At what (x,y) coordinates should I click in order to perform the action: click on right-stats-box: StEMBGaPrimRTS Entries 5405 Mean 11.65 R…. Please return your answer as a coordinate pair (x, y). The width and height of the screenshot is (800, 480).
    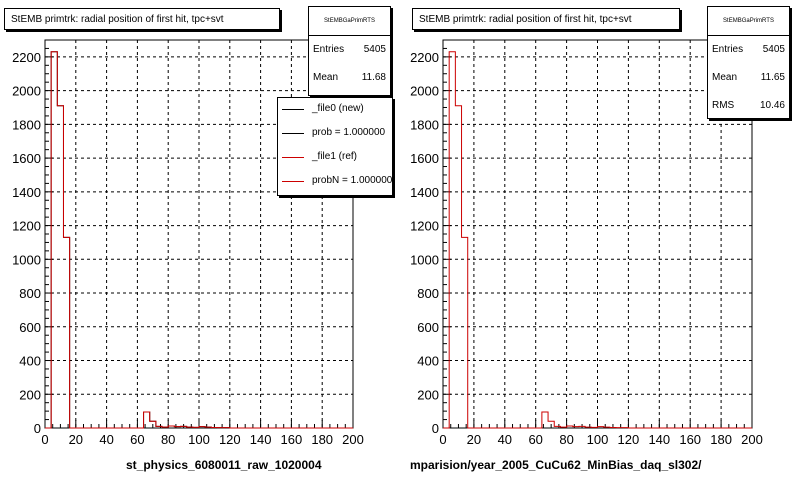
    Looking at the image, I should click on (748, 62).